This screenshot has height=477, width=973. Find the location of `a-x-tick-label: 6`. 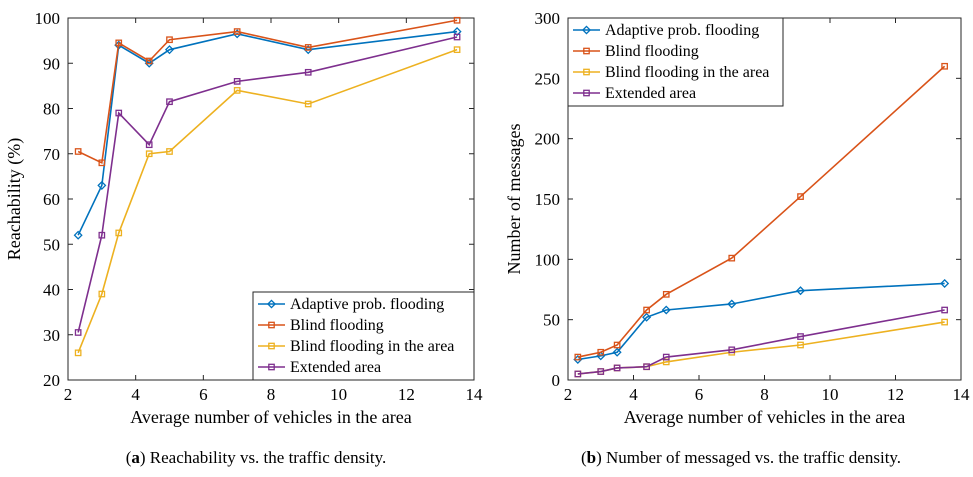

a-x-tick-label: 6 is located at coordinates (203, 394).